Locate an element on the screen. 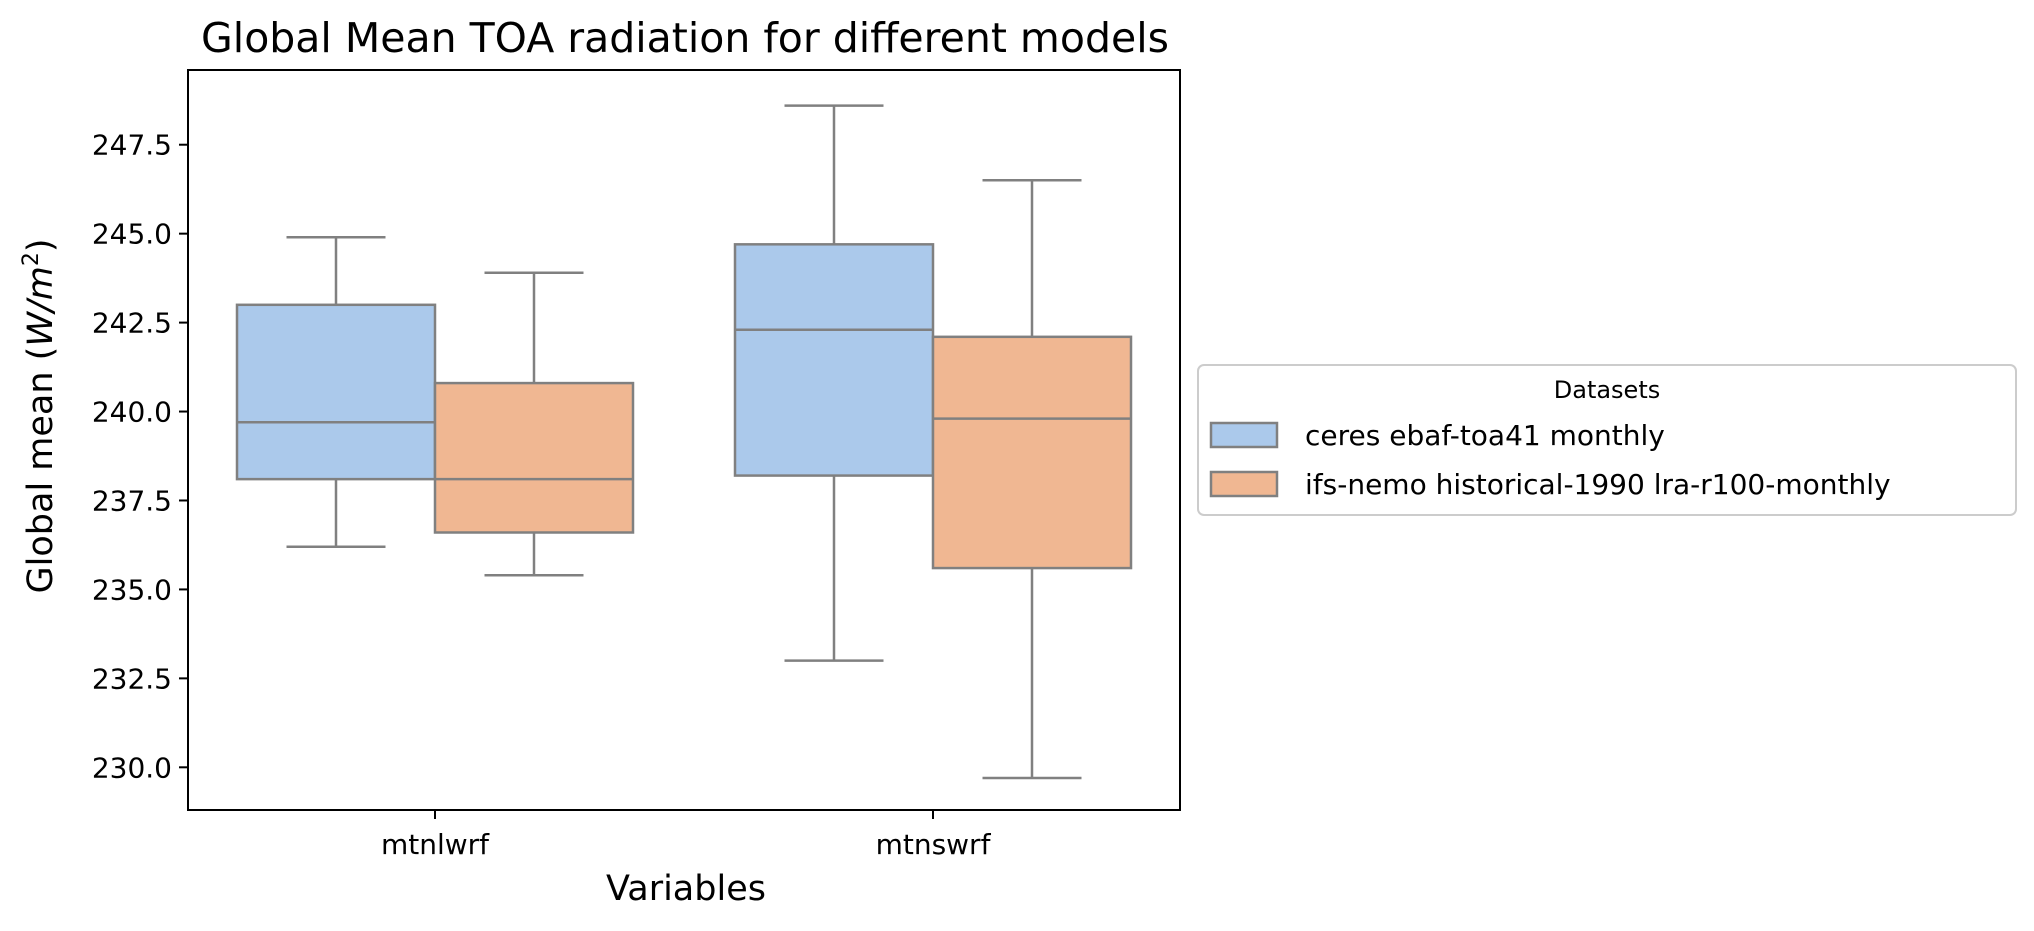 The height and width of the screenshot is (931, 2034). y-tick-label: 232.5 is located at coordinates (132, 678).